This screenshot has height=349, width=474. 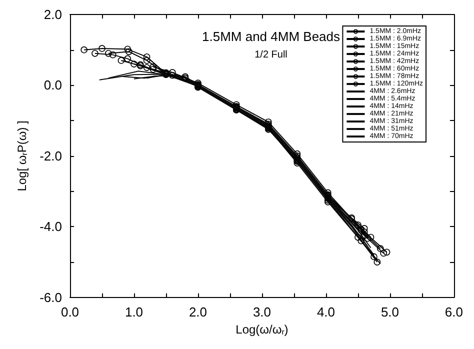 What do you see at coordinates (271, 36) in the screenshot?
I see `text: 1.5MM and 4MM Beads` at bounding box center [271, 36].